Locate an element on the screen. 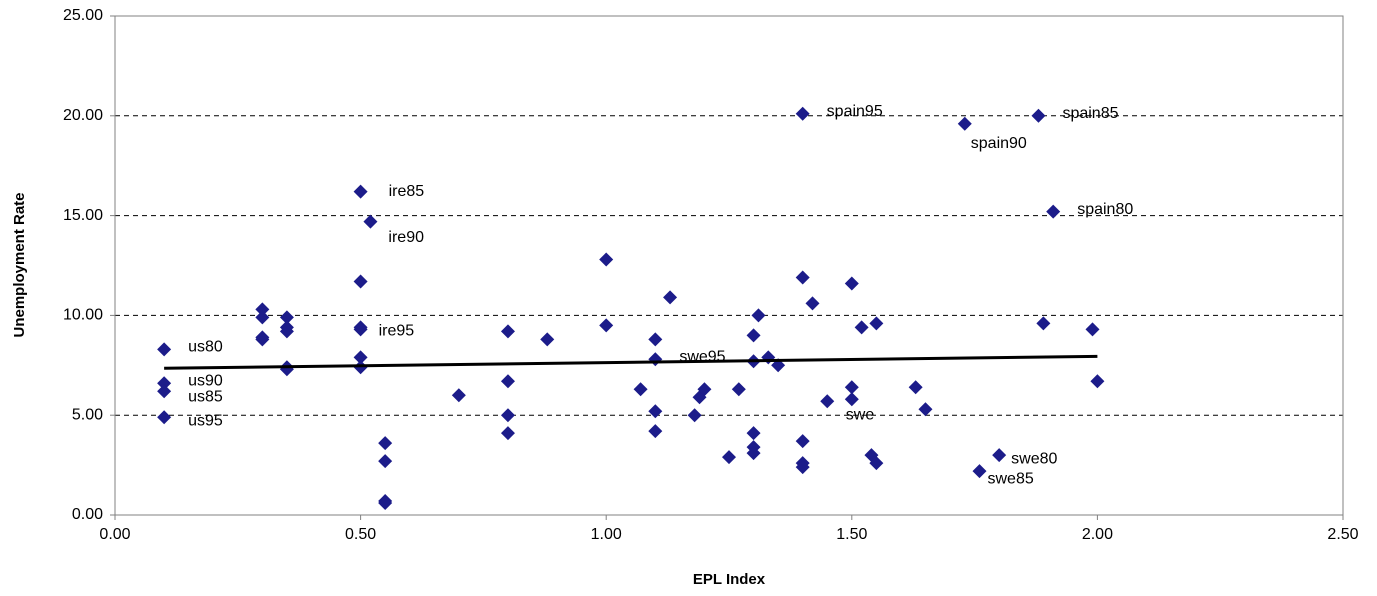 This screenshot has width=1377, height=596. point-label: swe85 is located at coordinates (1011, 478).